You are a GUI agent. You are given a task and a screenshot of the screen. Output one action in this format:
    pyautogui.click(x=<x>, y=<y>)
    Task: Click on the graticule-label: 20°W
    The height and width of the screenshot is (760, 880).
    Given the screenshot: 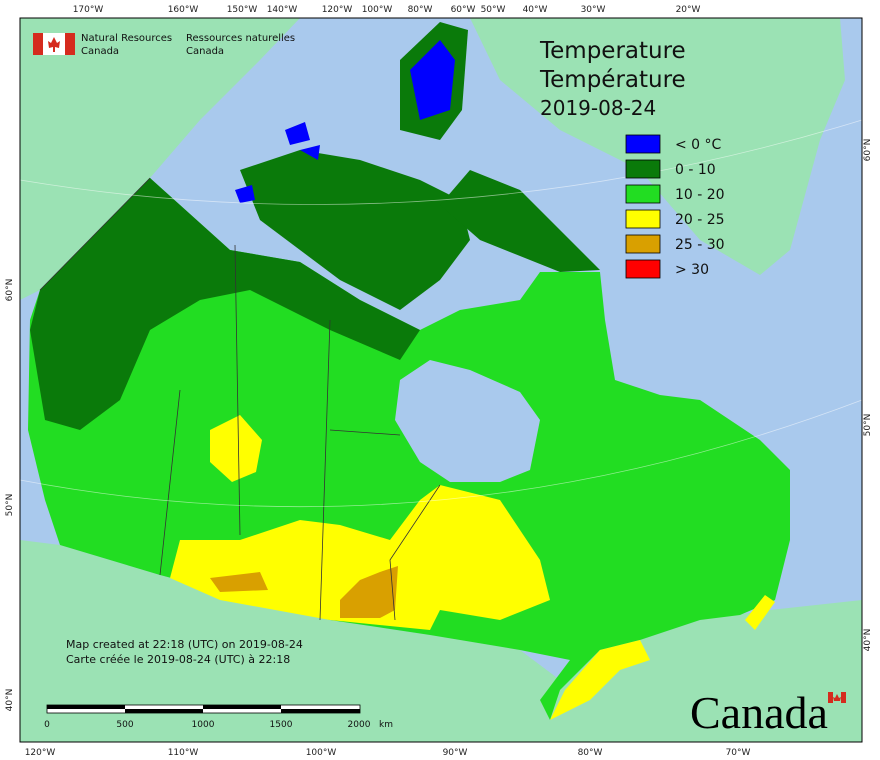 What is the action you would take?
    pyautogui.click(x=688, y=10)
    